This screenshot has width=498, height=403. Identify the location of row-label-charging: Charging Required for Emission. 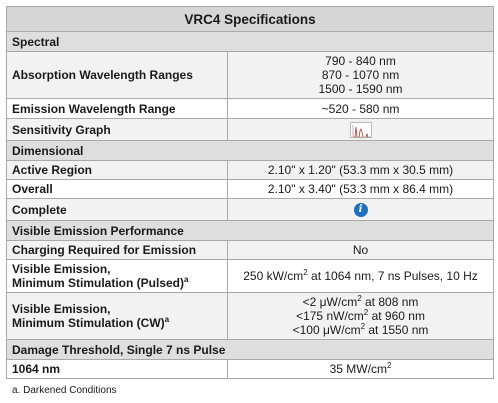
(117, 250).